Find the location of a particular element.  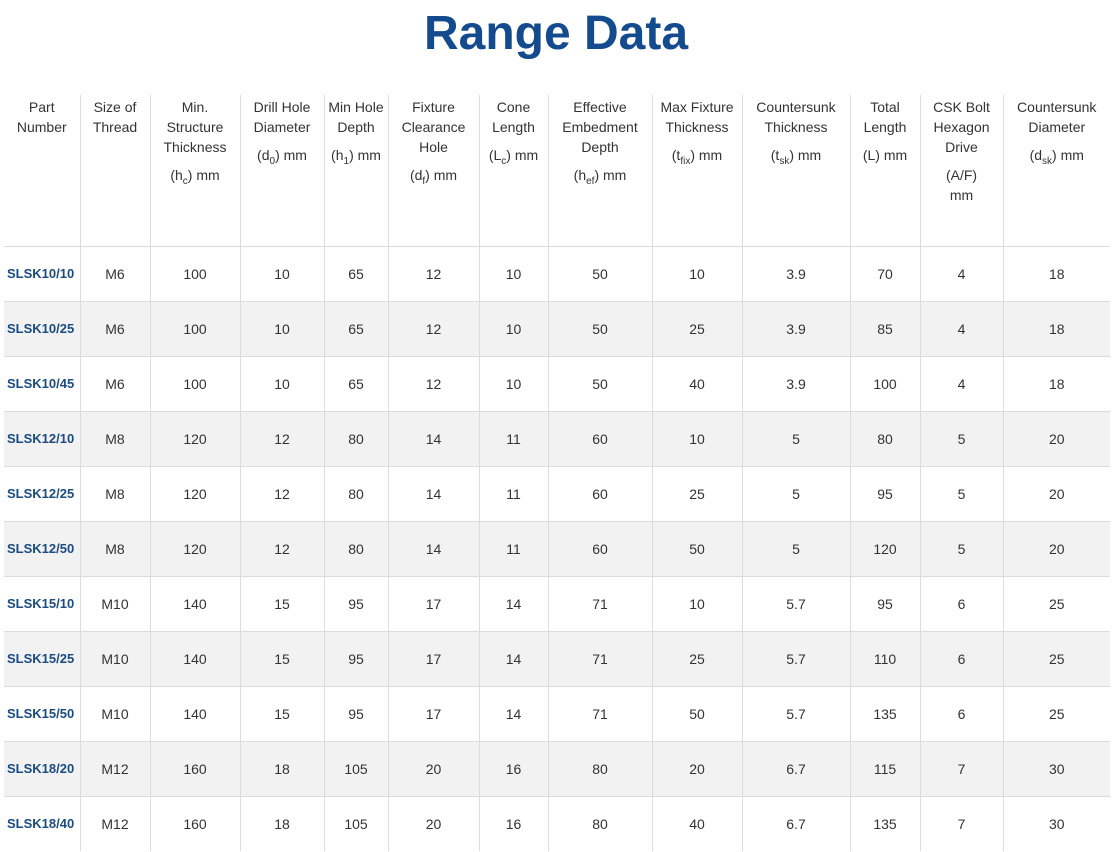

header-name: Countersunk Diameter is located at coordinates (1057, 117).